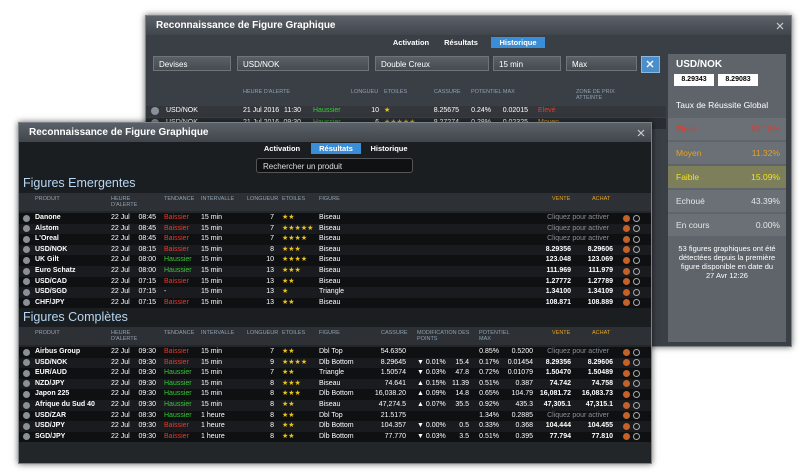  I want to click on rate-value: 93.18%, so click(765, 129).